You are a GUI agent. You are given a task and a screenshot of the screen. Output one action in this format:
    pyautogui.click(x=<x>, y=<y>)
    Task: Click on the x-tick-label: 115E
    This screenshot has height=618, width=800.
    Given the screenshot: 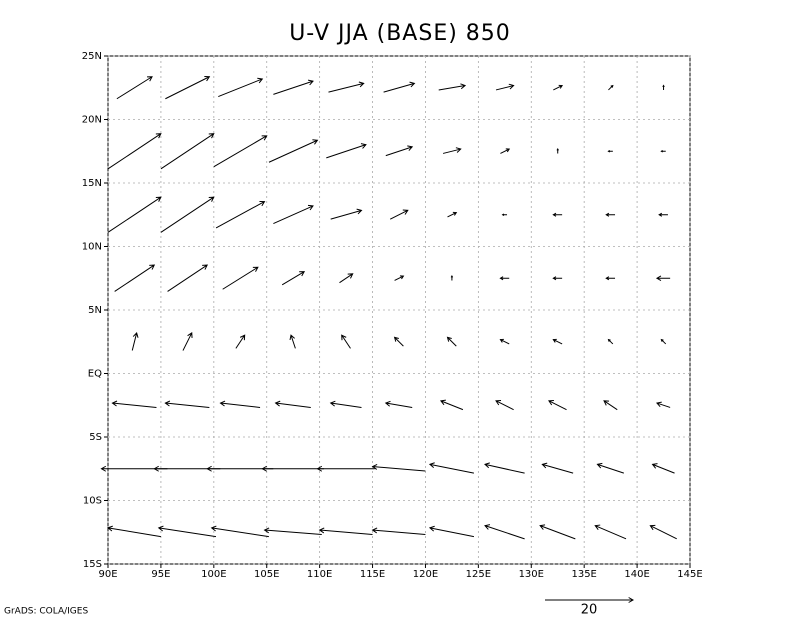 What is the action you would take?
    pyautogui.click(x=372, y=574)
    